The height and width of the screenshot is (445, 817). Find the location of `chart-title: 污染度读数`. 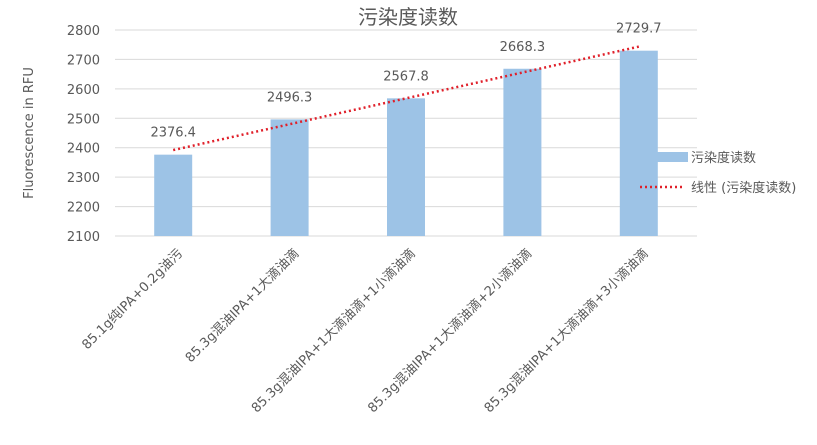

chart-title: 污染度读数 is located at coordinates (408, 17).